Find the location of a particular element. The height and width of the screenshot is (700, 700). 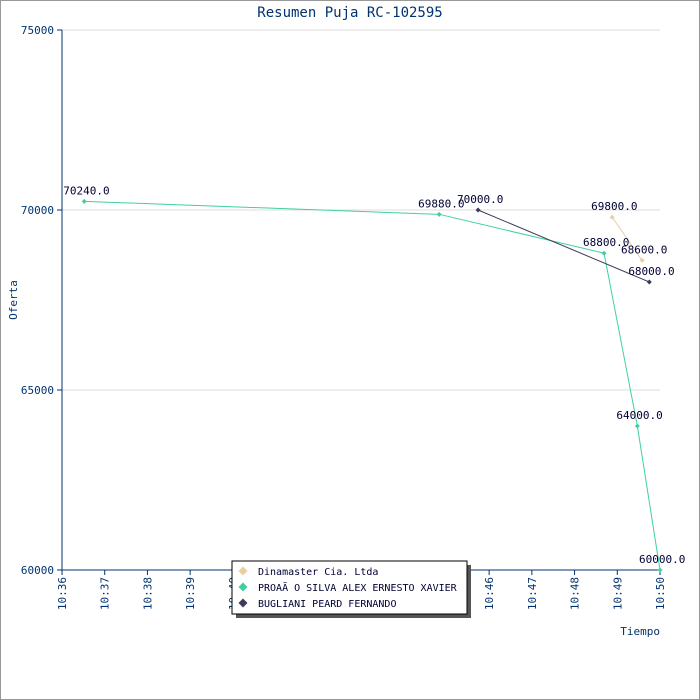

data-label: 69880.0 is located at coordinates (441, 203).